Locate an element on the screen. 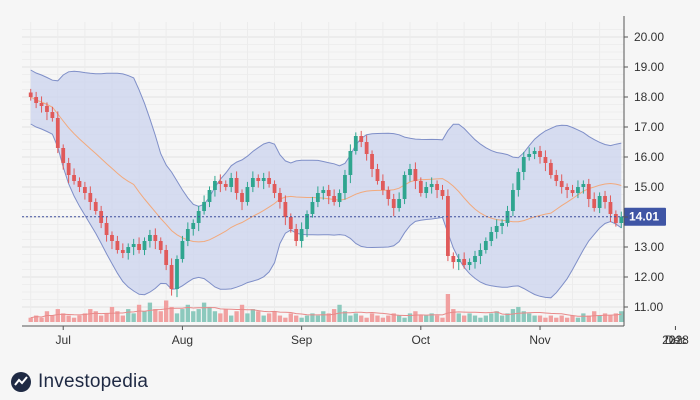 The height and width of the screenshot is (400, 700). y-tick-label: 15.00 is located at coordinates (649, 187).